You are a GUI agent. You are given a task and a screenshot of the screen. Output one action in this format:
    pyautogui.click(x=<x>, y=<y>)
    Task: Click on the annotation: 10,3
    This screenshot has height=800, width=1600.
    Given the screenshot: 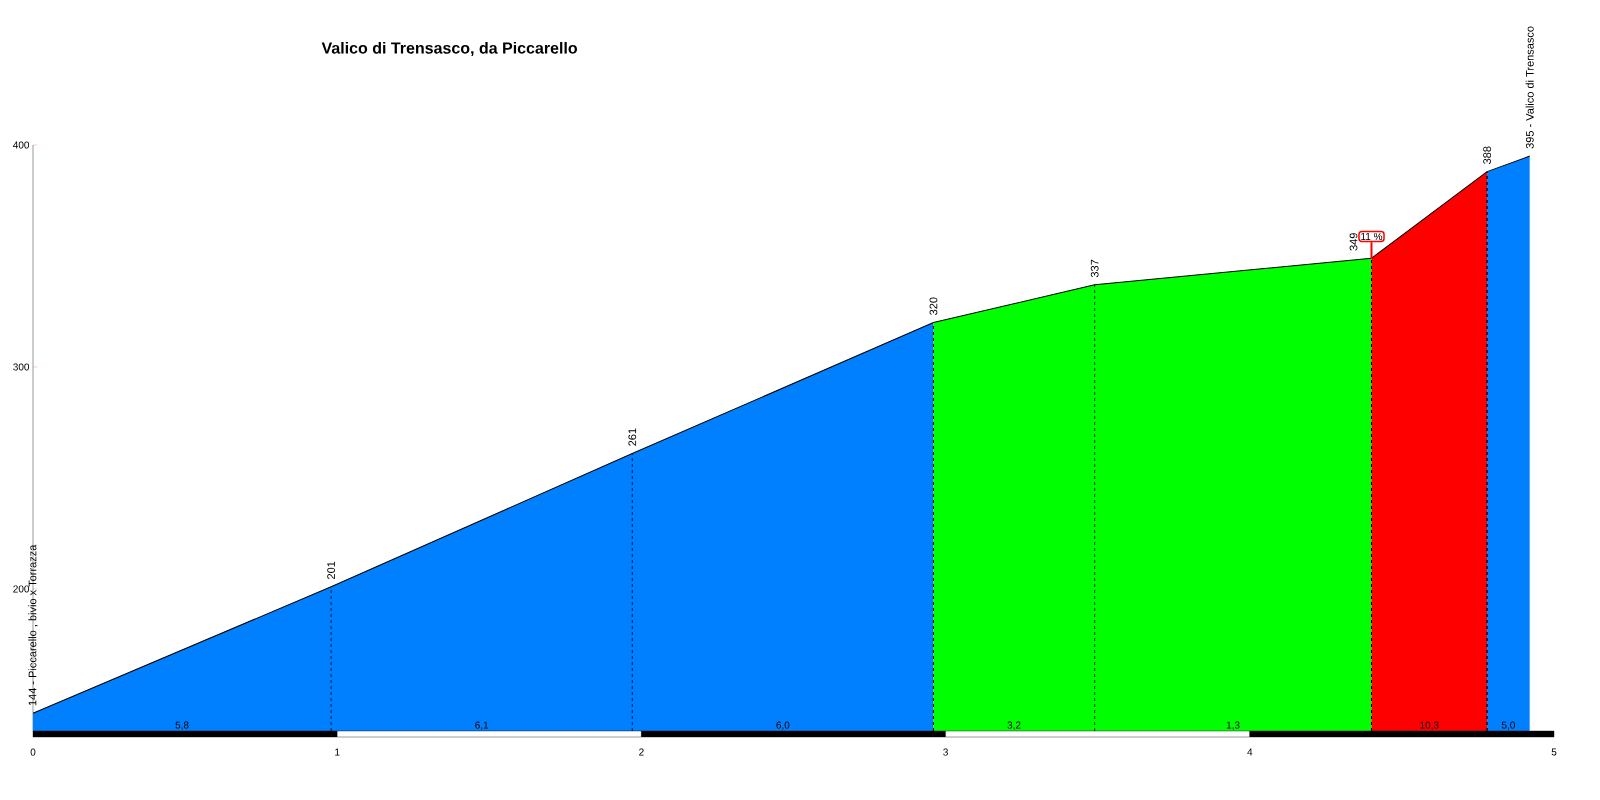 What is the action you would take?
    pyautogui.click(x=1429, y=725)
    